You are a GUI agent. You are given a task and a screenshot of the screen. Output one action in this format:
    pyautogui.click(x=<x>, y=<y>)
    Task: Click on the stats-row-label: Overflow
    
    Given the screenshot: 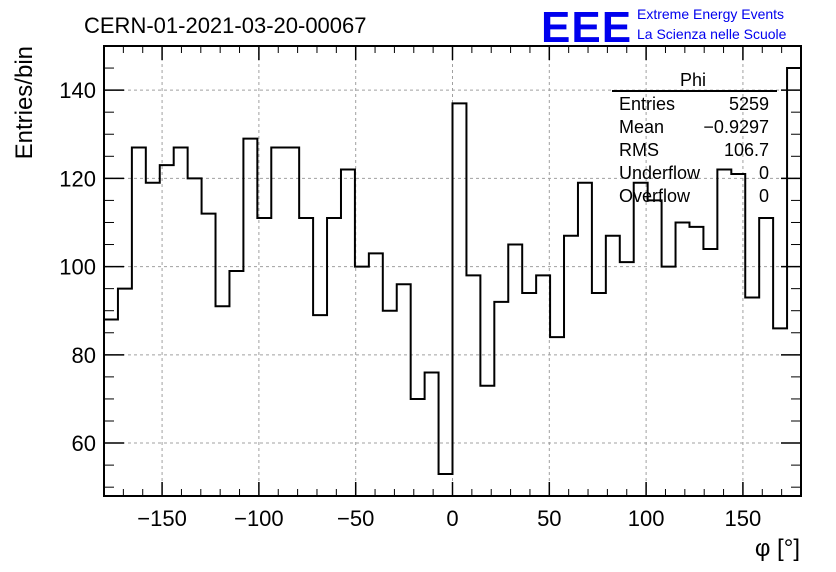 What is the action you would take?
    pyautogui.click(x=655, y=196)
    